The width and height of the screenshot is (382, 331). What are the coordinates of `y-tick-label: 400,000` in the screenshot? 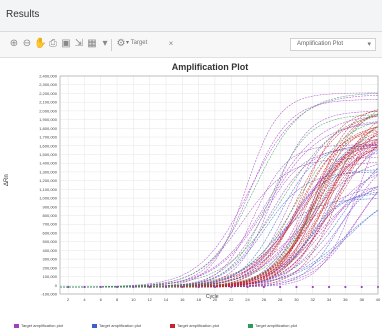 It's located at (50, 250).